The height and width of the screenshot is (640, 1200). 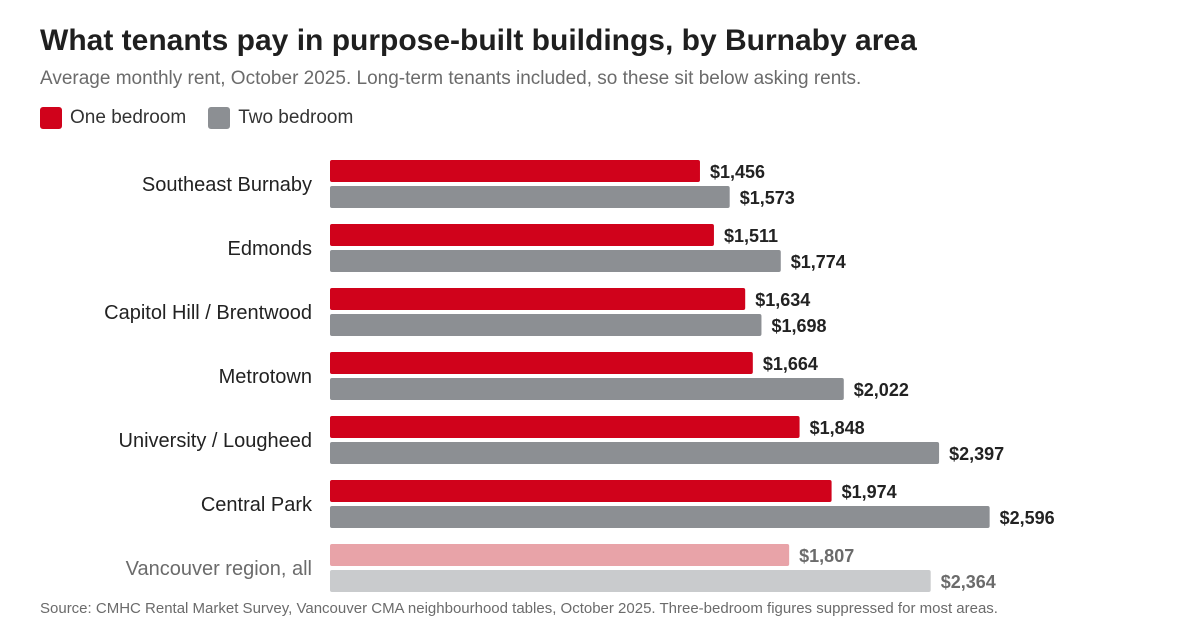 What do you see at coordinates (790, 364) in the screenshot?
I see `value-label-one-bedroom-metrotown: $1,664` at bounding box center [790, 364].